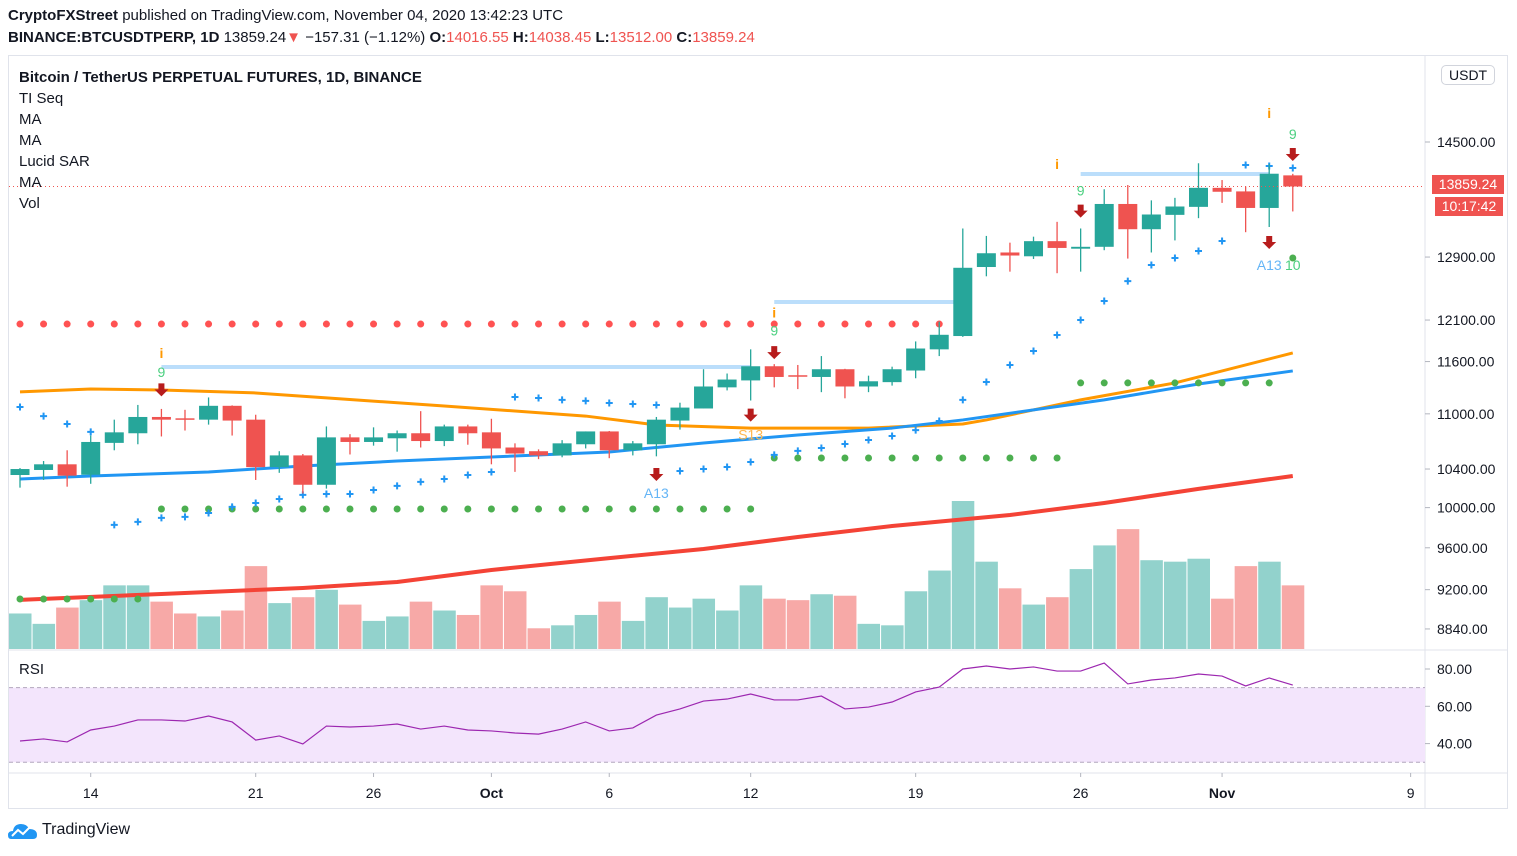 This screenshot has height=856, width=1517. Describe the element at coordinates (641, 37) in the screenshot. I see `low-value: 13512.00` at that location.